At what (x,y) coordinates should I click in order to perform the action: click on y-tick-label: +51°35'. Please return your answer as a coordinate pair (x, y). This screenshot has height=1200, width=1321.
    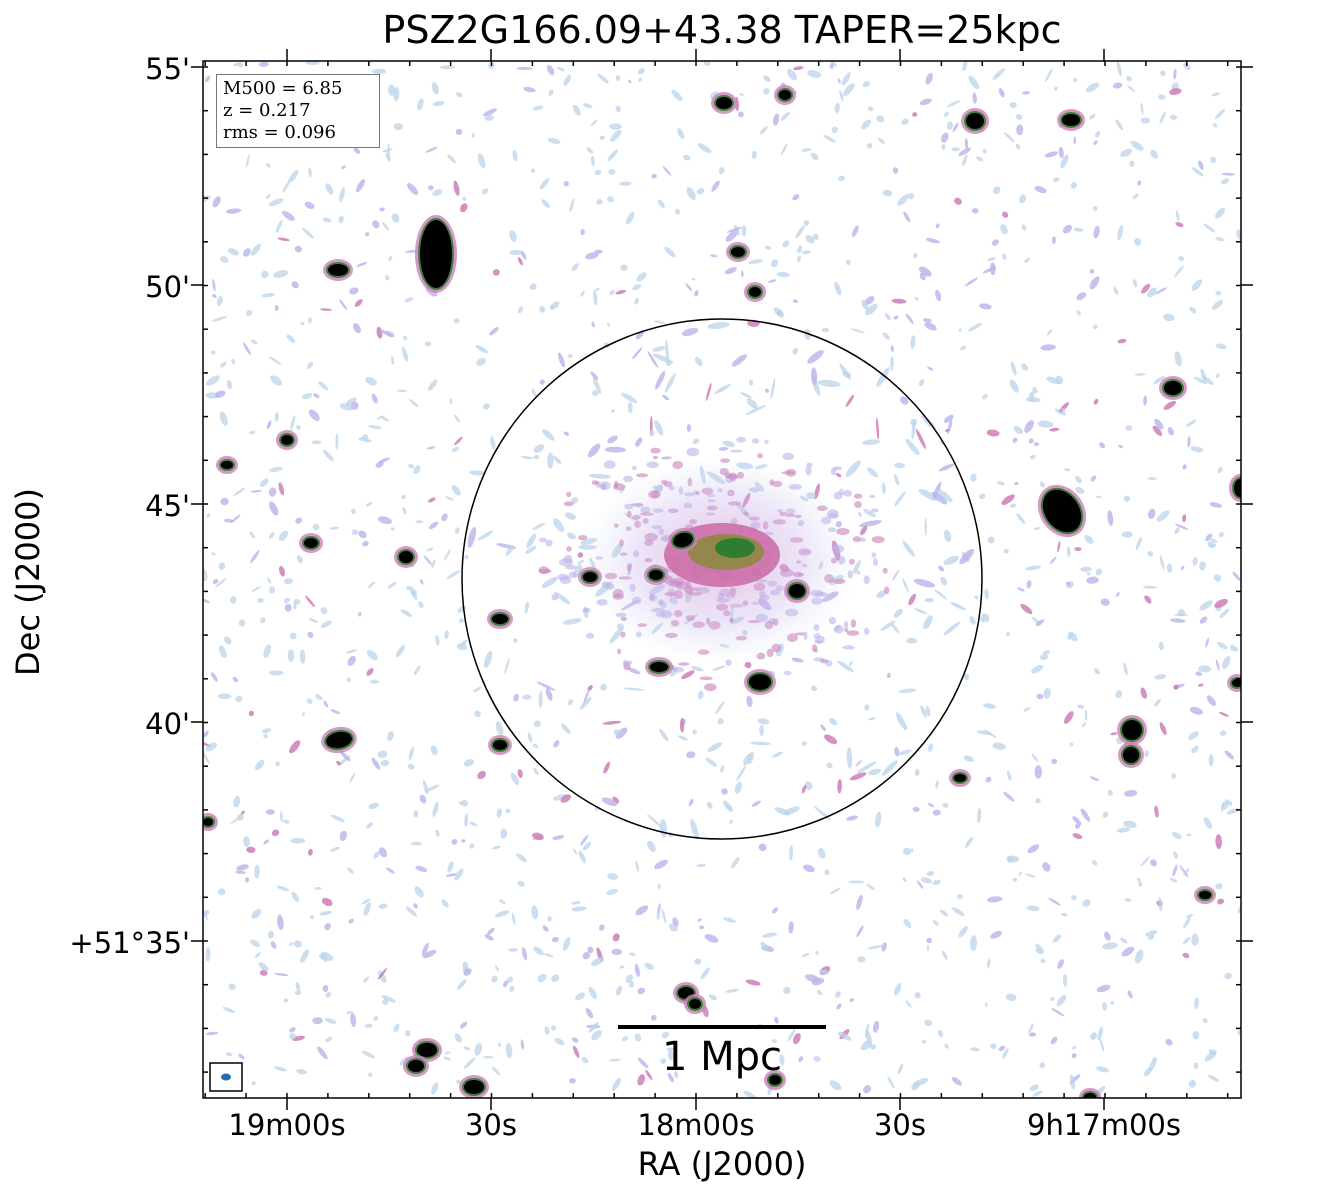
    Looking at the image, I should click on (129, 943).